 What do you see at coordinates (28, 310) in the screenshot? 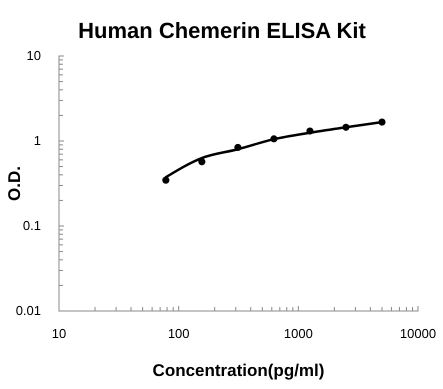
I see `y-tick-label: 0.01` at bounding box center [28, 310].